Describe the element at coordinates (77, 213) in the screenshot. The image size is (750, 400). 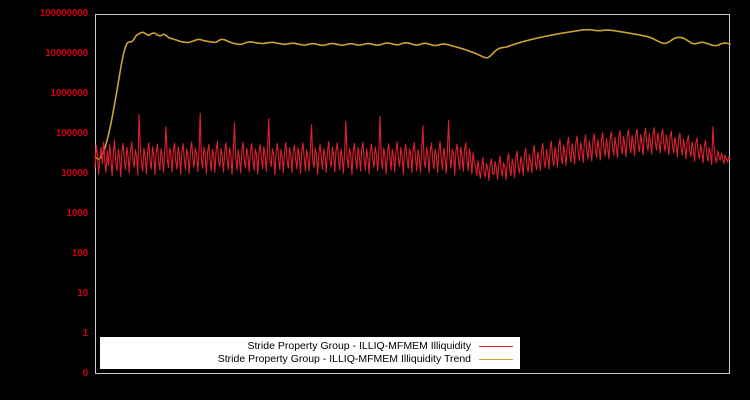
I see `y-axis-tick-label: 1000` at that location.